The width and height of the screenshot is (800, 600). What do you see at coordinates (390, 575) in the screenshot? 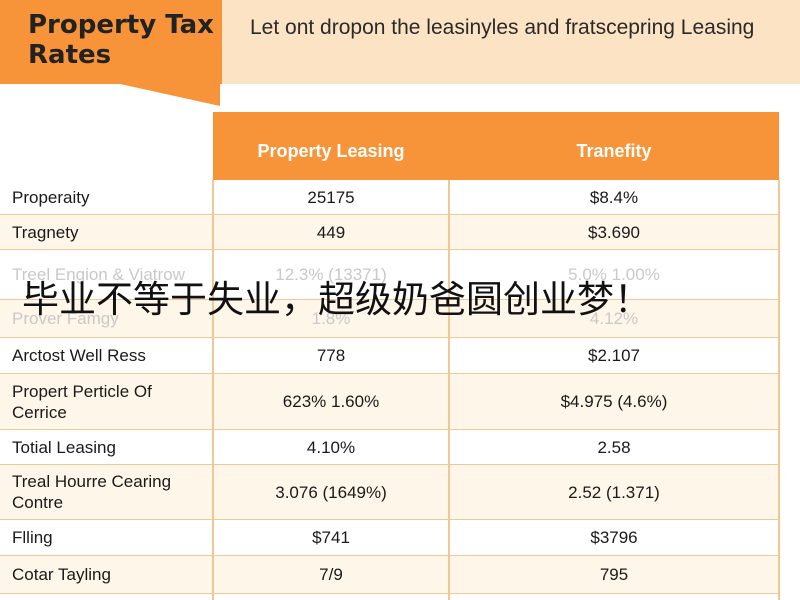
I see `table-row: Cotar Tayling 7/9 795` at bounding box center [390, 575].